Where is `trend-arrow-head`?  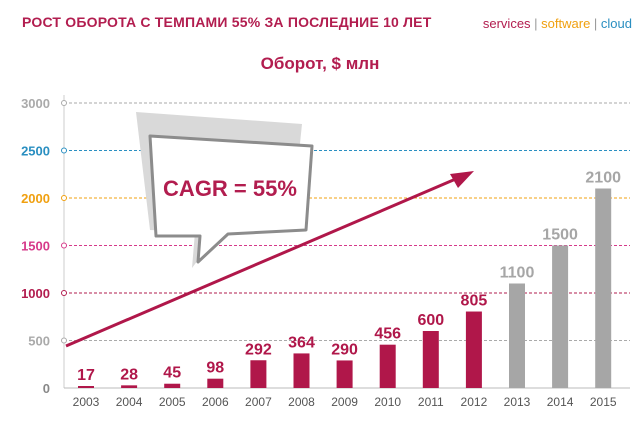 trend-arrow-head is located at coordinates (462, 179).